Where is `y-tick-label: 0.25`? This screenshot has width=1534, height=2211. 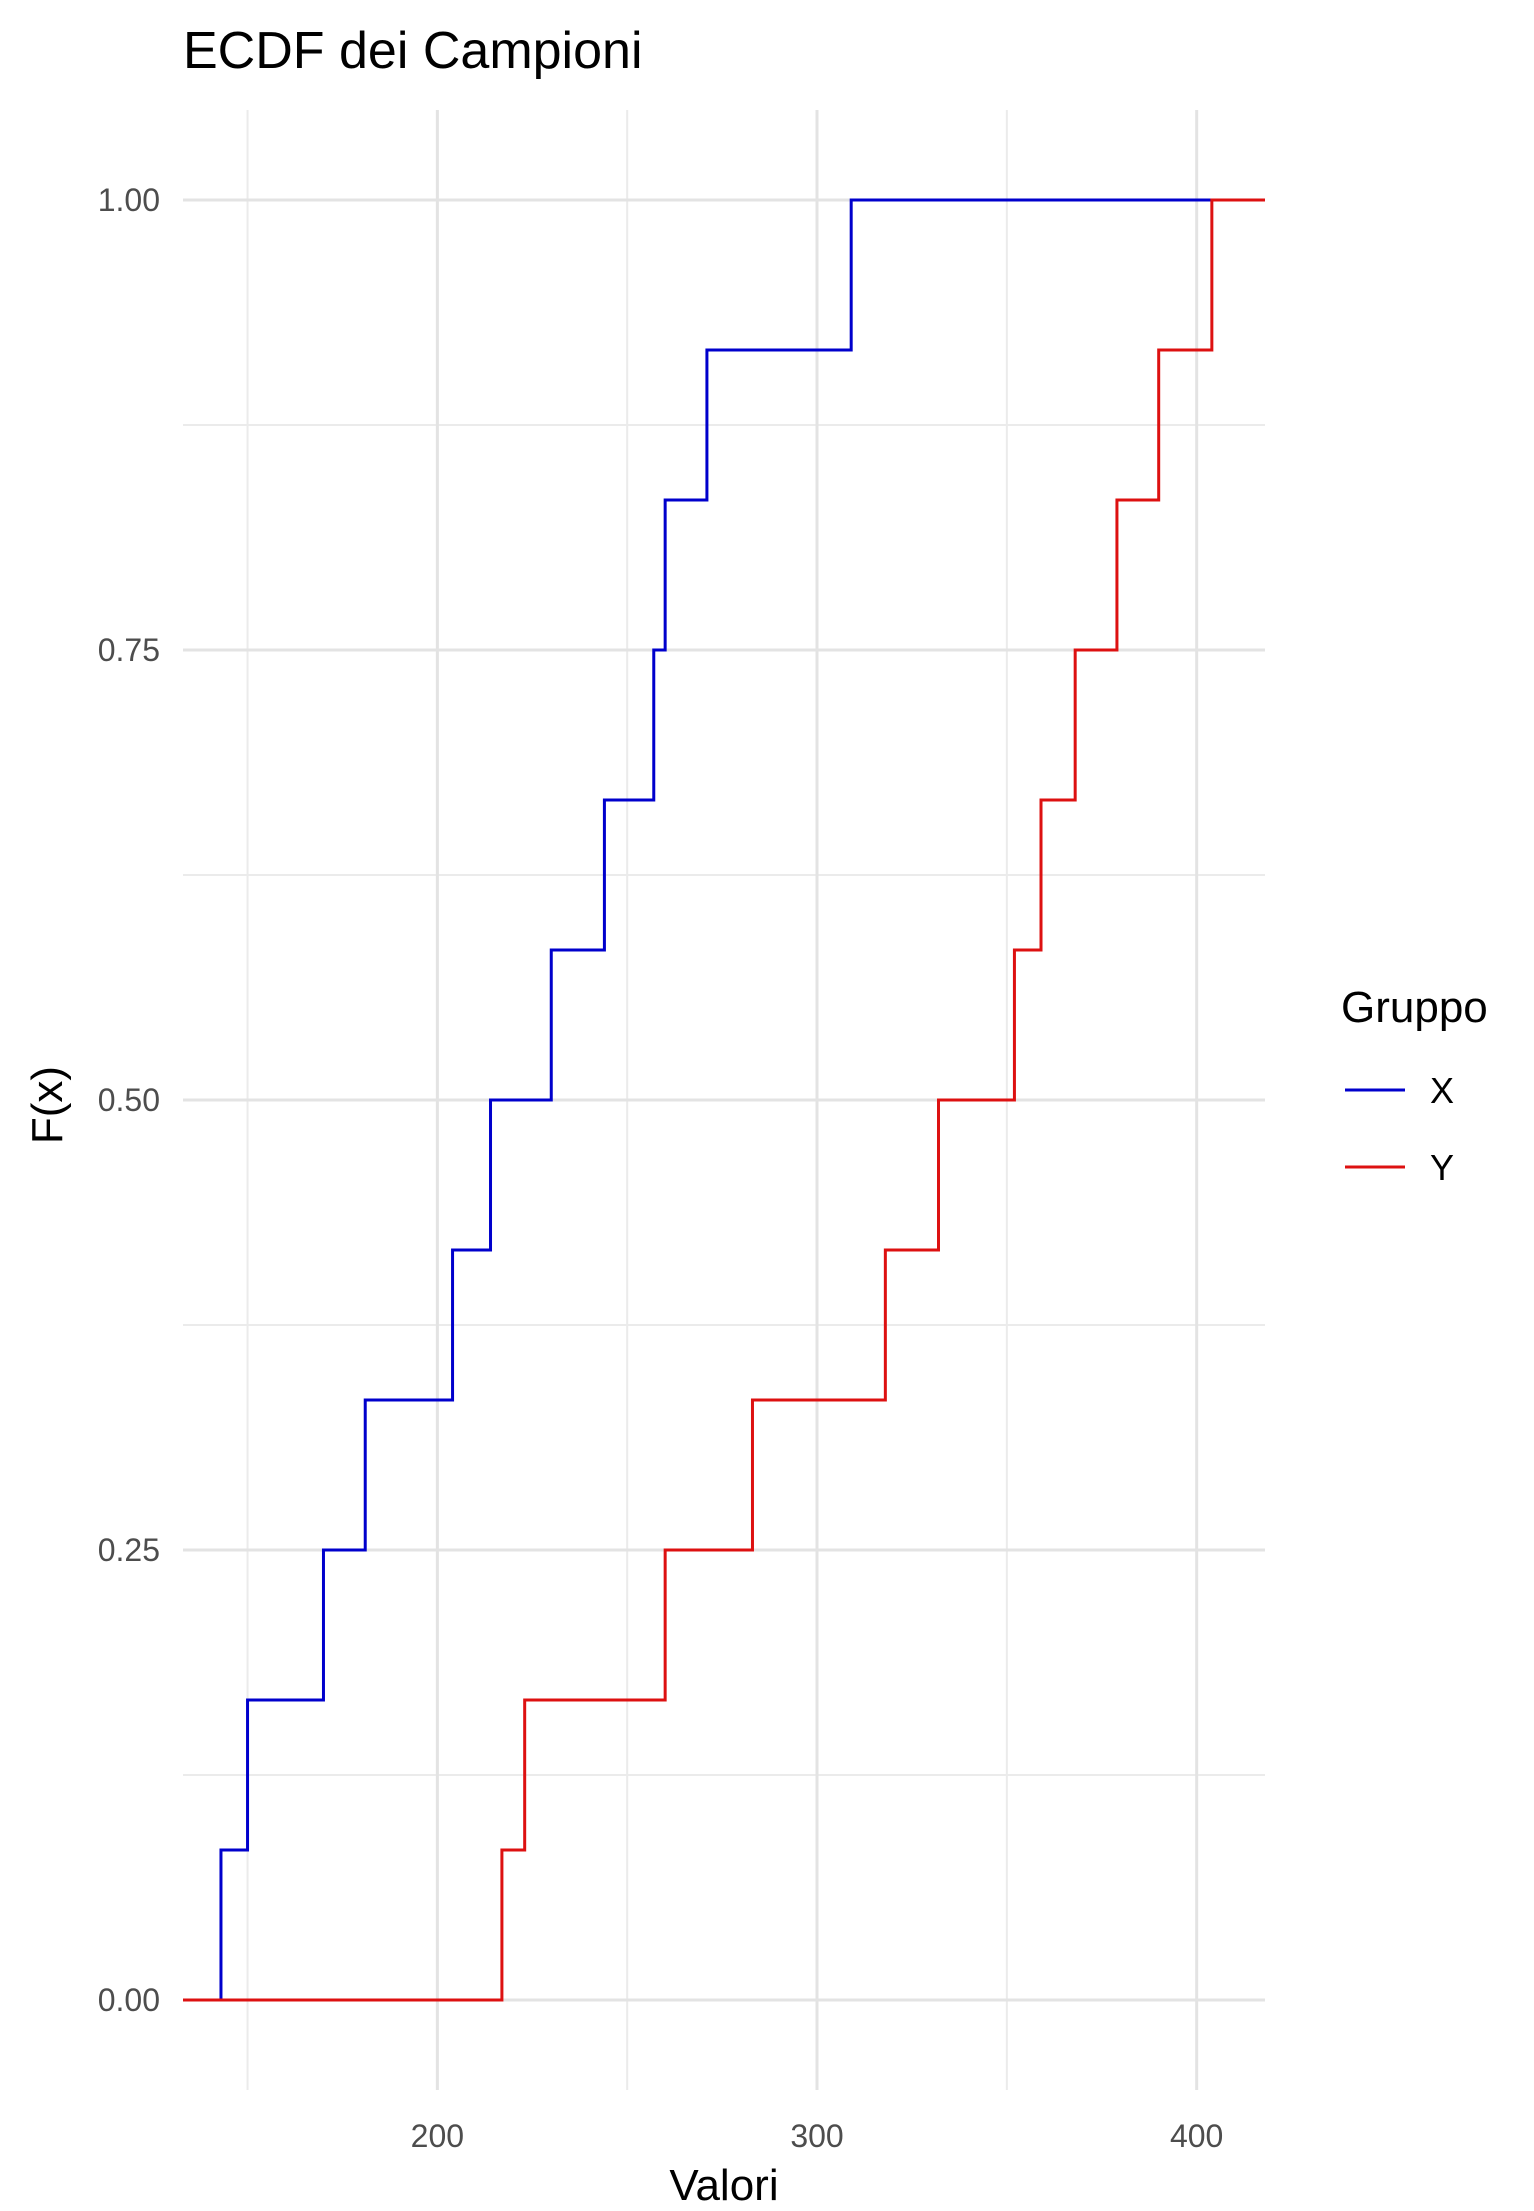
y-tick-label: 0.25 is located at coordinates (129, 1550).